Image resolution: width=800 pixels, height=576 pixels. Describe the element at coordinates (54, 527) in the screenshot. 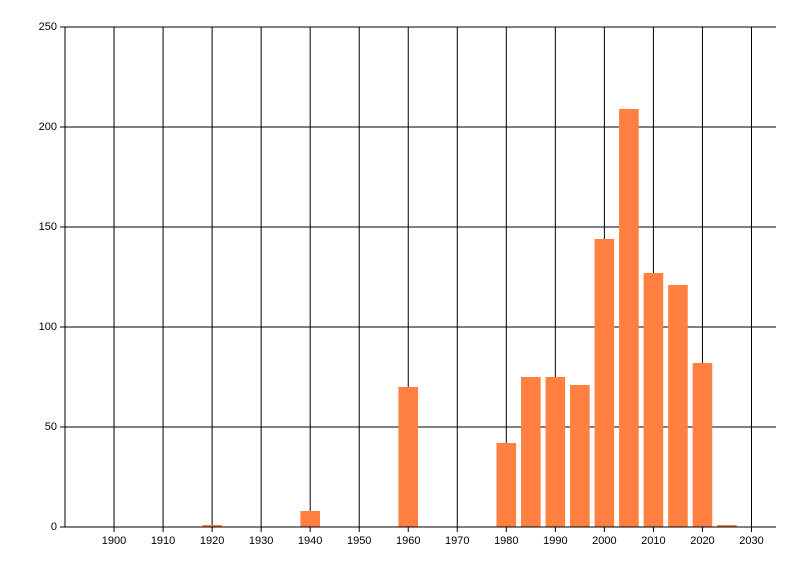

I see `y-tick-label: 0` at that location.